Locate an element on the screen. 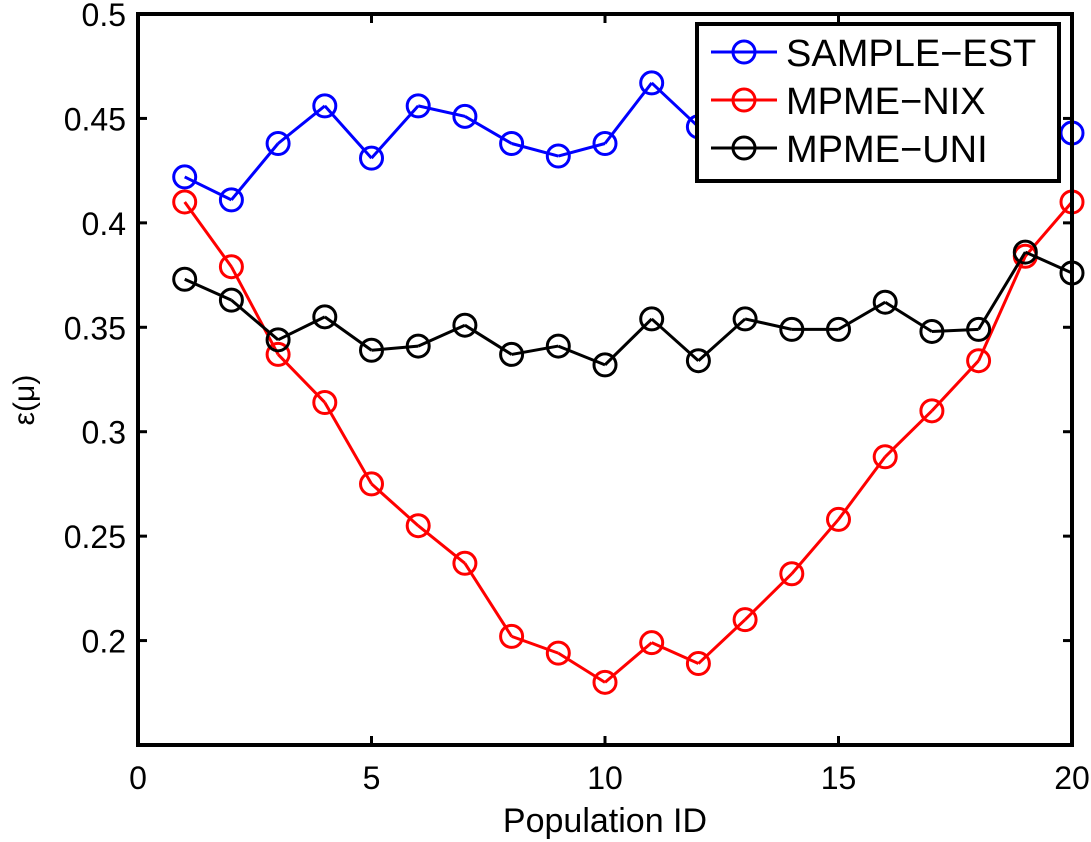 The width and height of the screenshot is (1091, 842). y-tick-label: 0.45 is located at coordinates (95, 119).